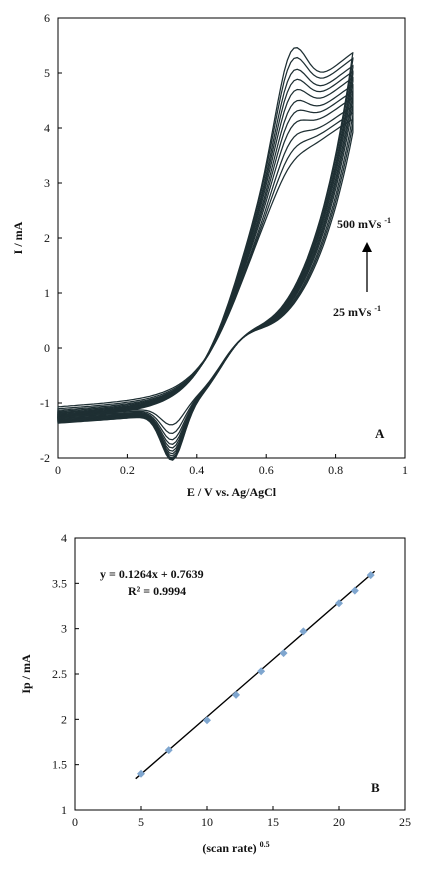  I want to click on data-points, so click(256, 674).